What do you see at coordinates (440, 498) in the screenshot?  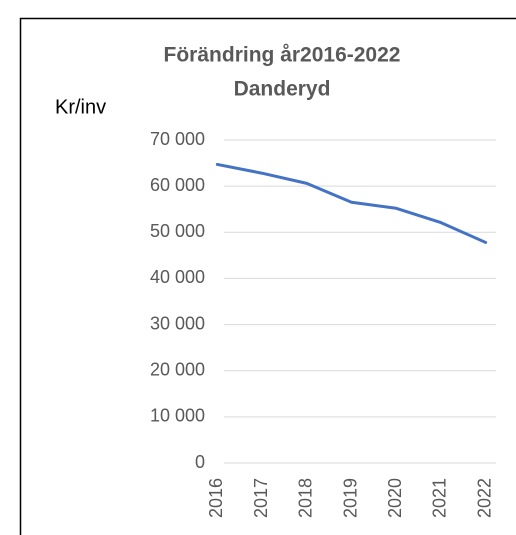 I see `x-tick-label: 2021` at bounding box center [440, 498].